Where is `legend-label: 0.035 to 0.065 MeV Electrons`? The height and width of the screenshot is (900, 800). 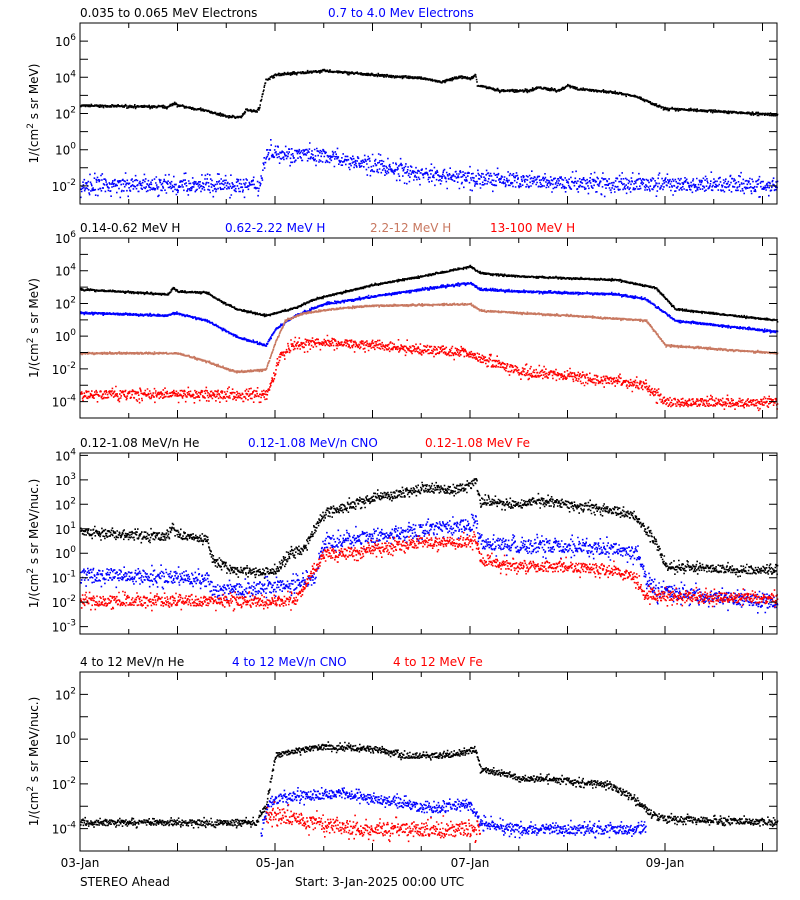 legend-label: 0.035 to 0.065 MeV Electrons is located at coordinates (168, 13).